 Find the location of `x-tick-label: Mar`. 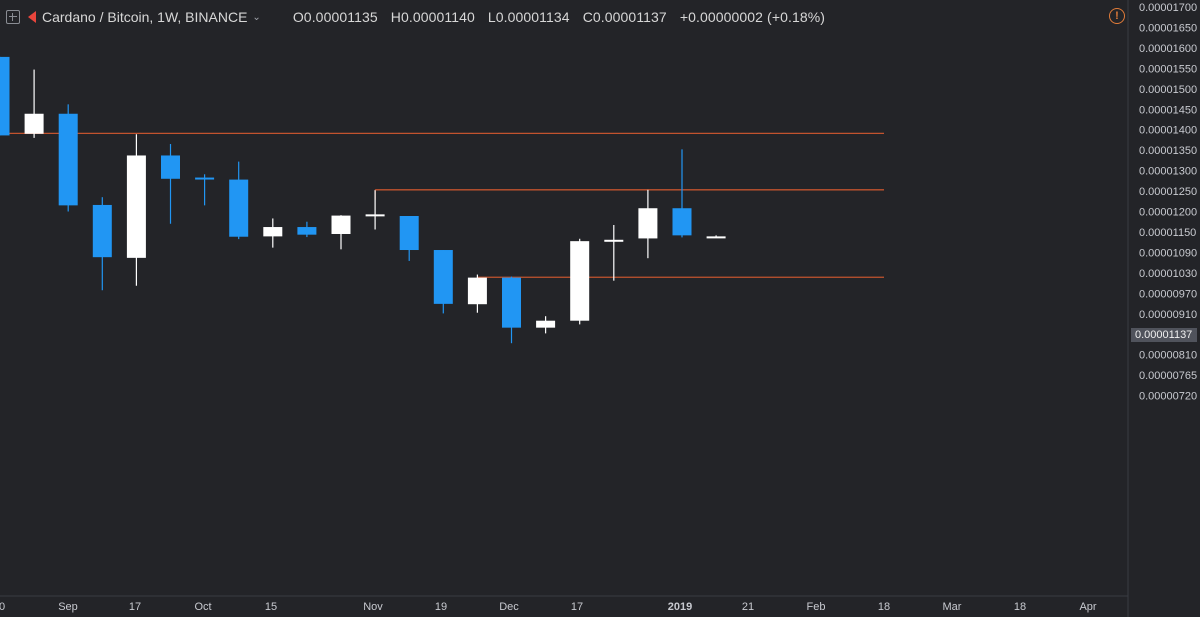

x-tick-label: Mar is located at coordinates (952, 607).